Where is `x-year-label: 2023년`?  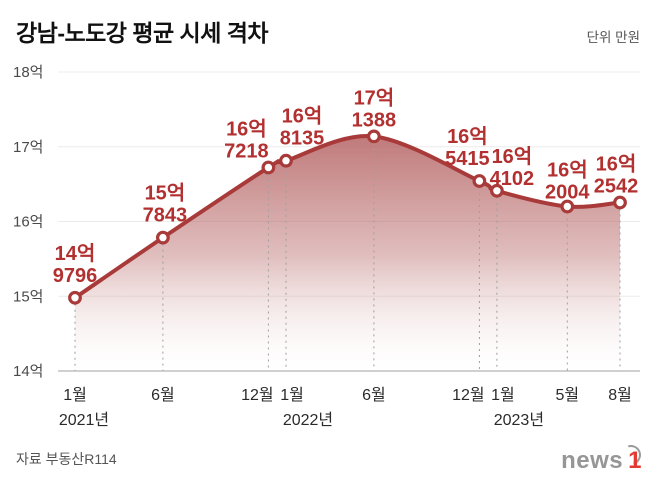 x-year-label: 2023년 is located at coordinates (519, 420).